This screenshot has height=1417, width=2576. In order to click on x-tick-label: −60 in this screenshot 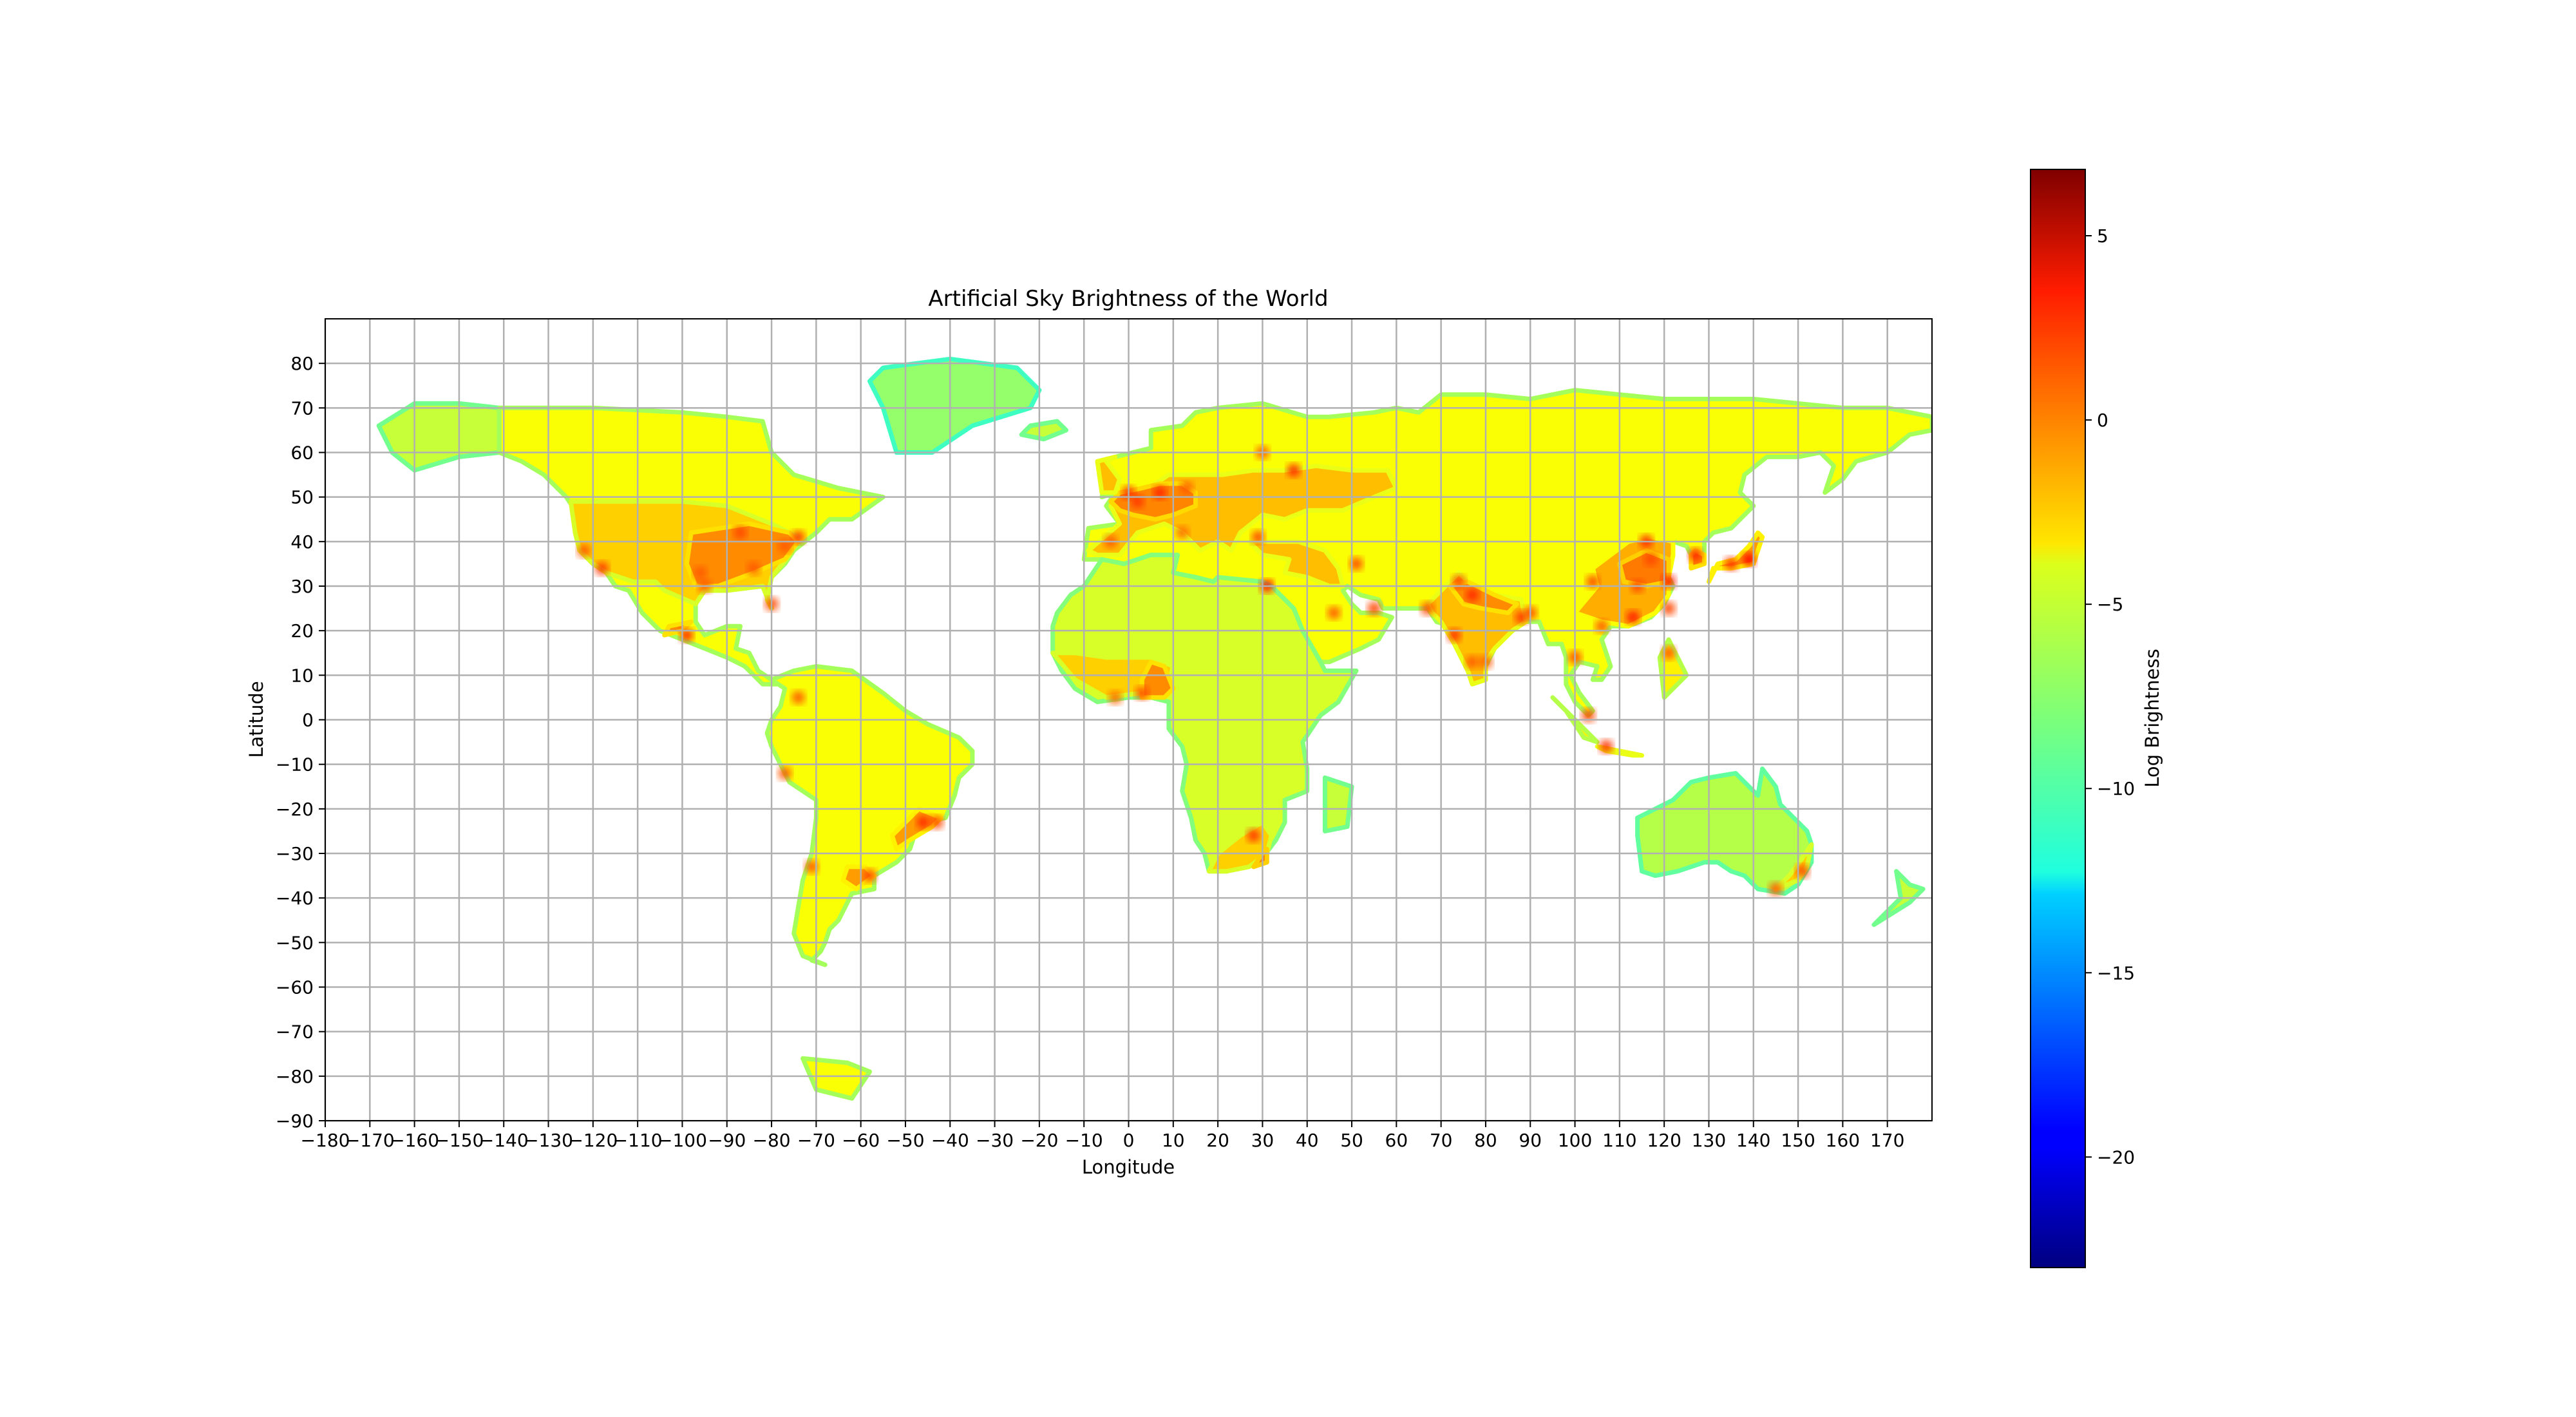, I will do `click(861, 1140)`.